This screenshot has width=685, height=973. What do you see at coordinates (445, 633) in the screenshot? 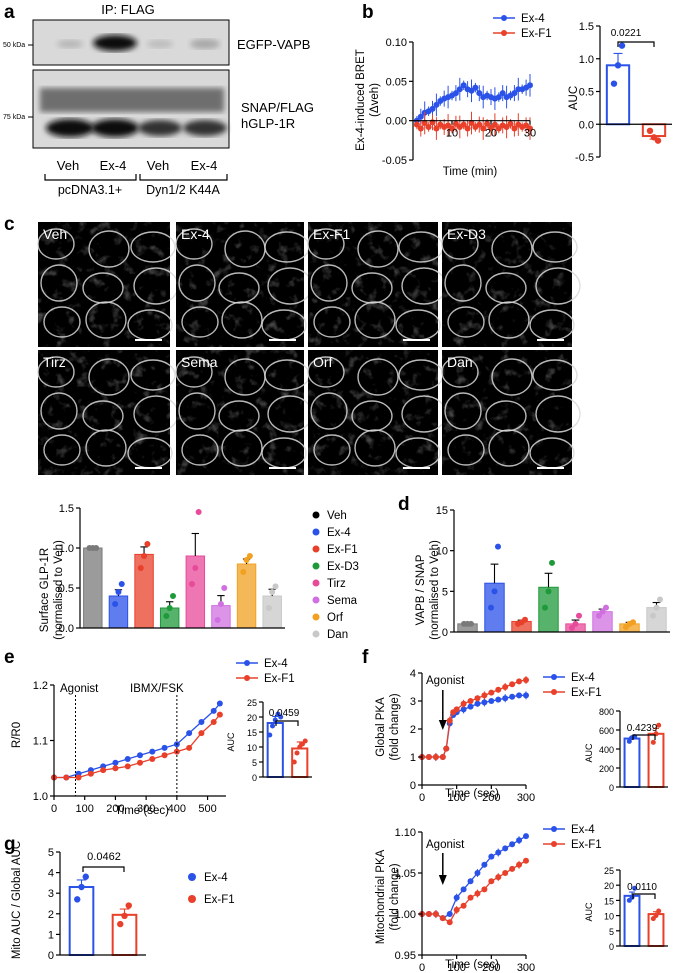
I see `d-y-tick-label: 0` at bounding box center [445, 633].